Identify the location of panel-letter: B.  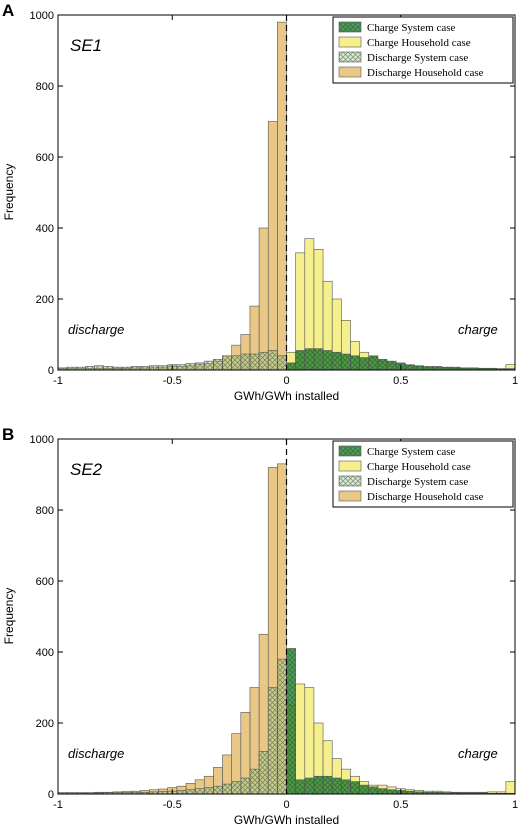
(8, 434).